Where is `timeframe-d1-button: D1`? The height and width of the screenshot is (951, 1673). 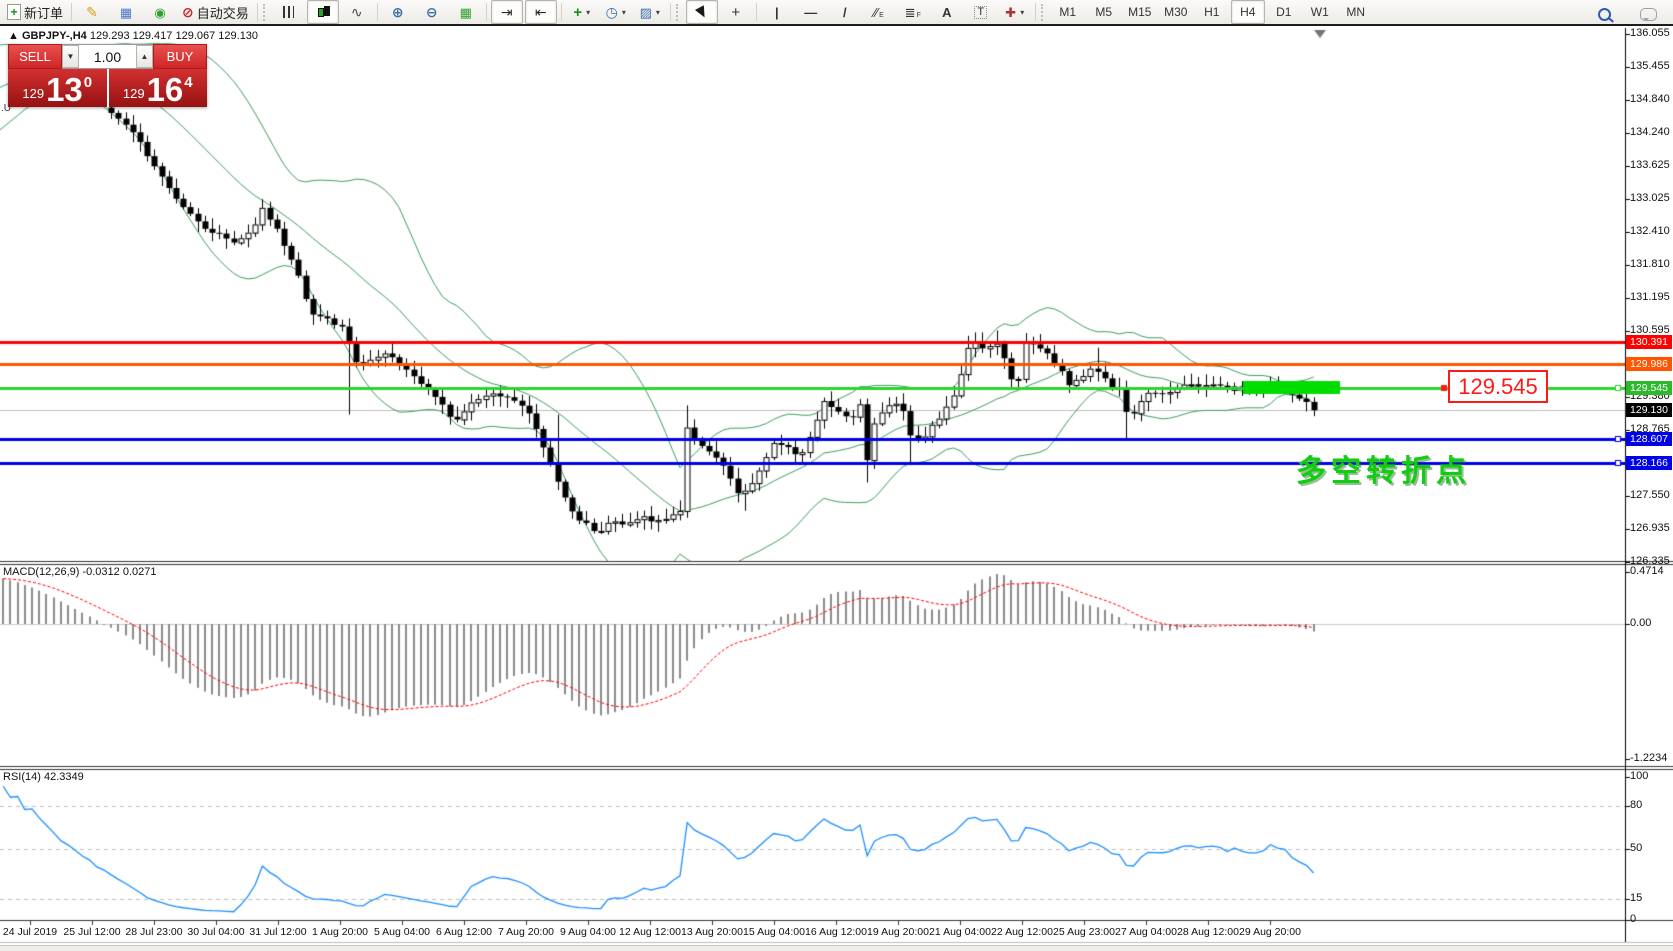
timeframe-d1-button: D1 is located at coordinates (1284, 12).